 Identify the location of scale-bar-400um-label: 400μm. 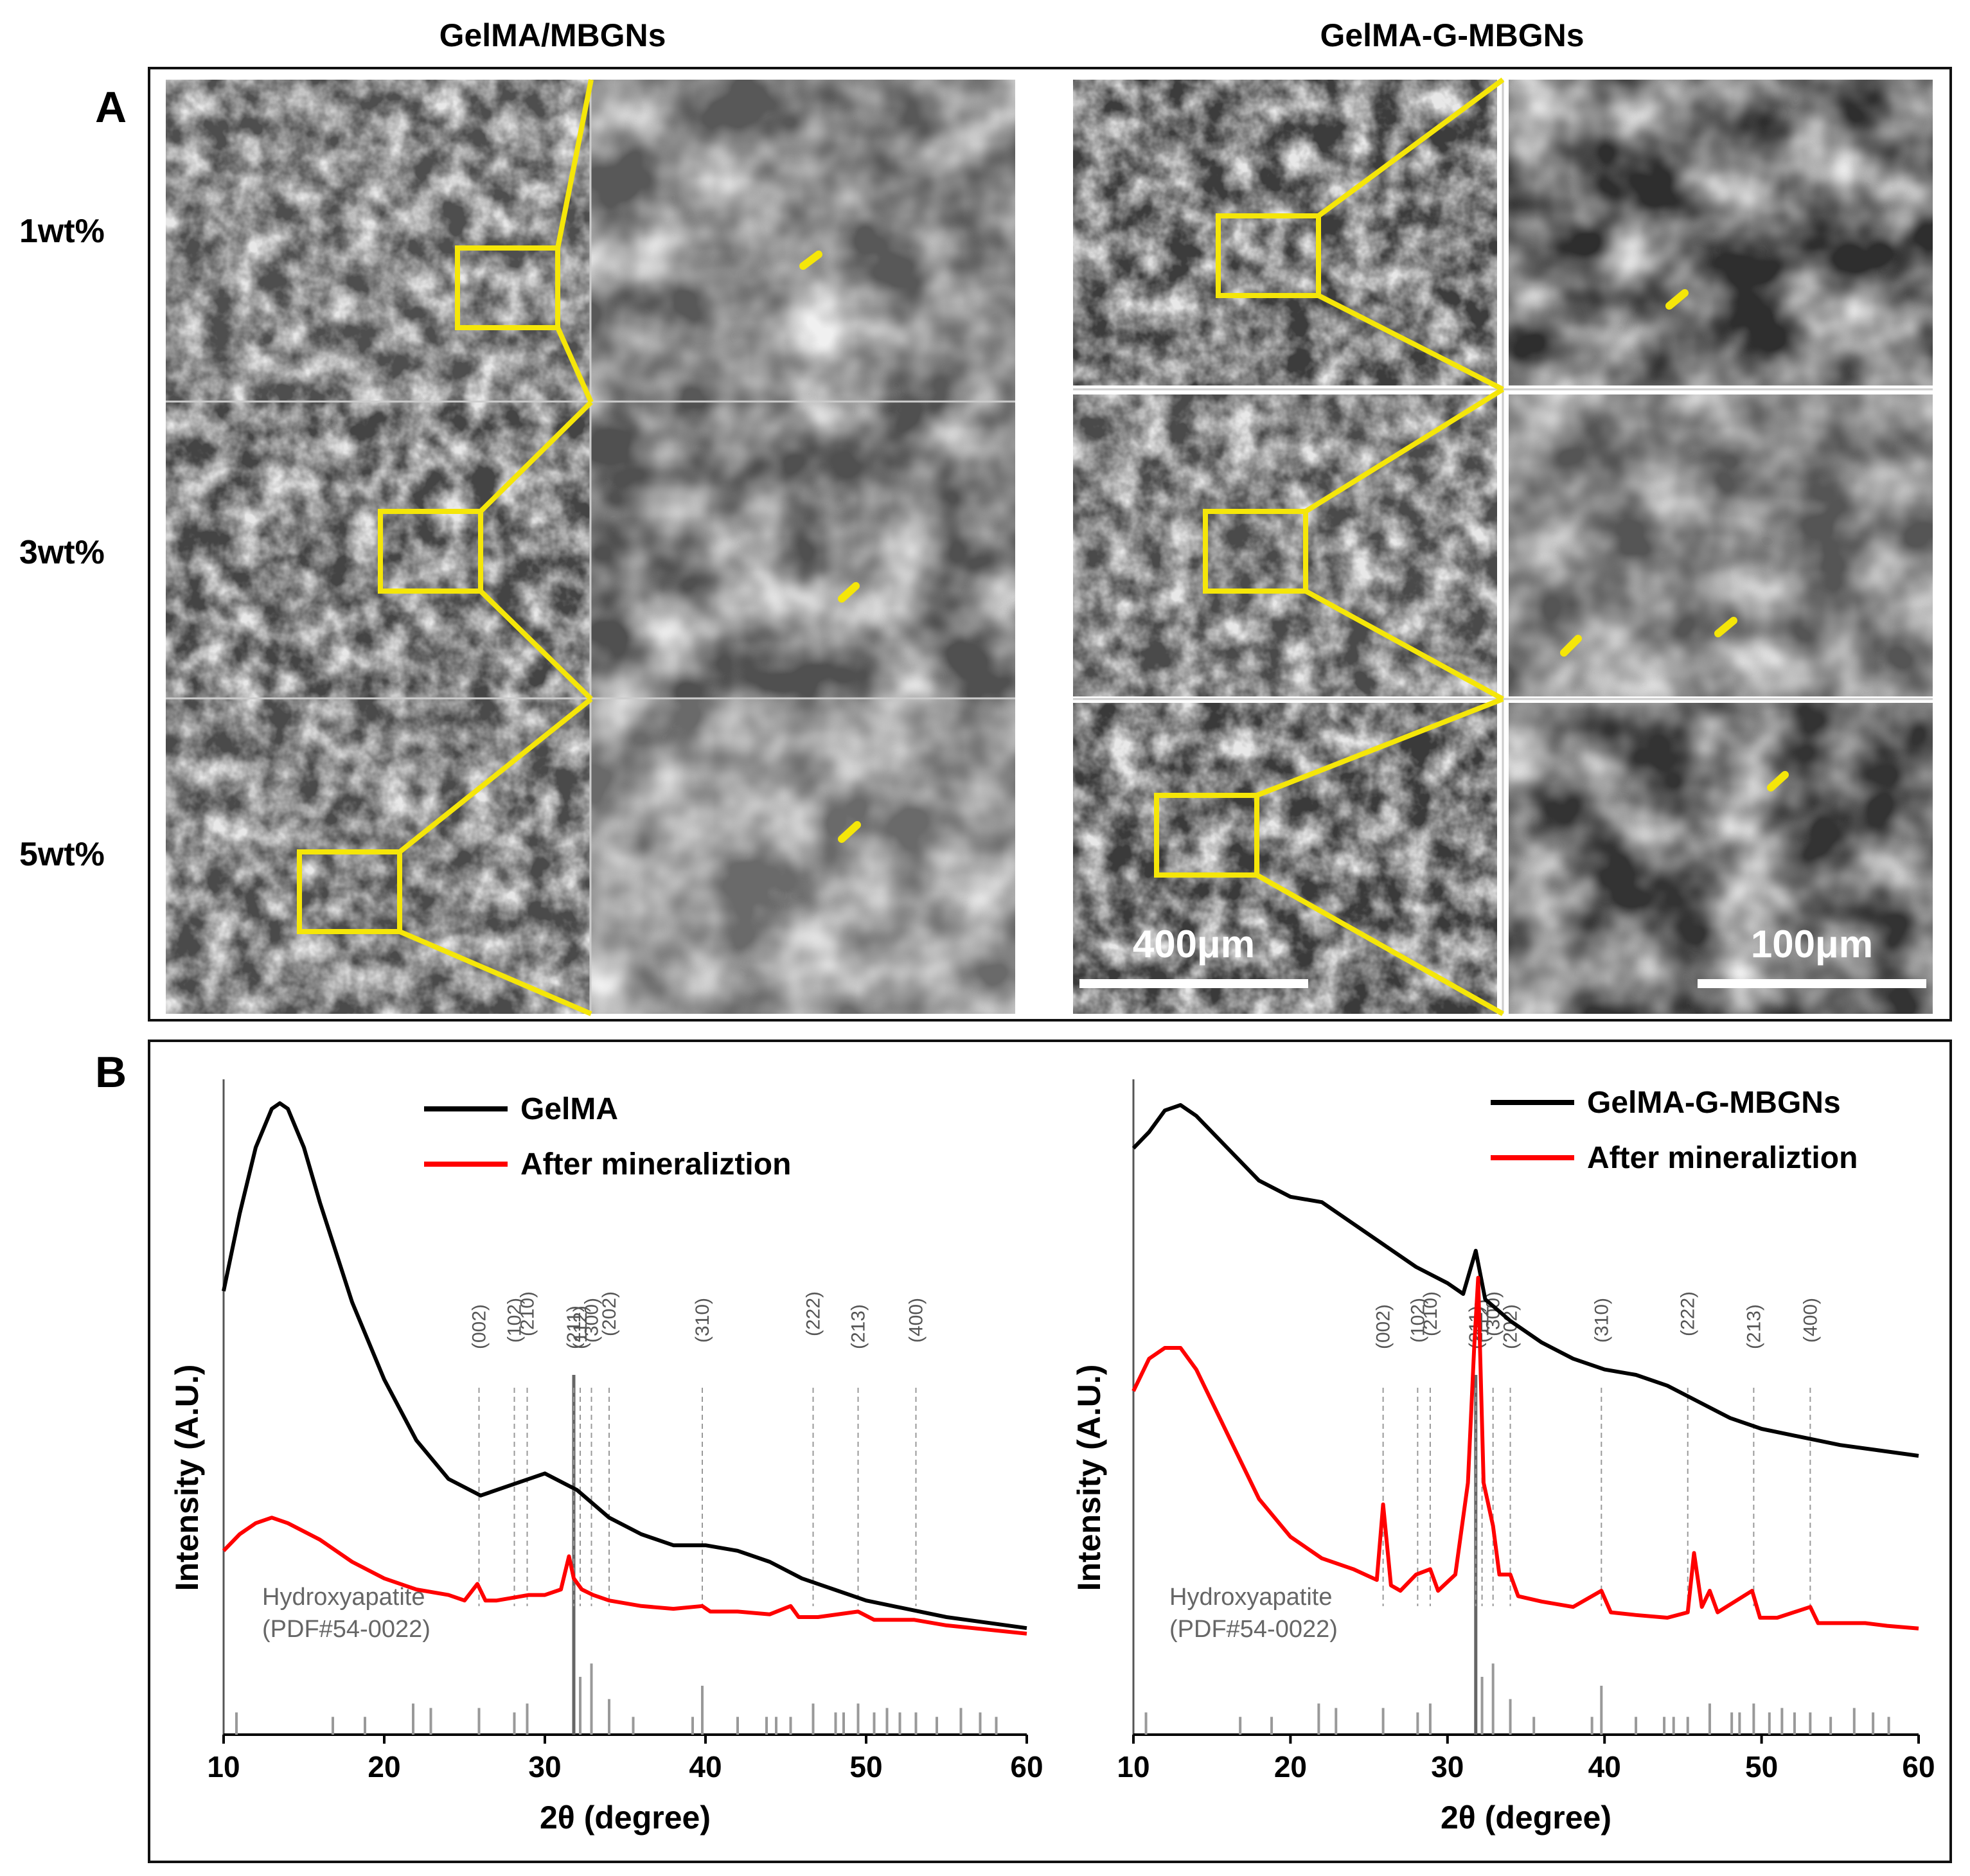
(1194, 944).